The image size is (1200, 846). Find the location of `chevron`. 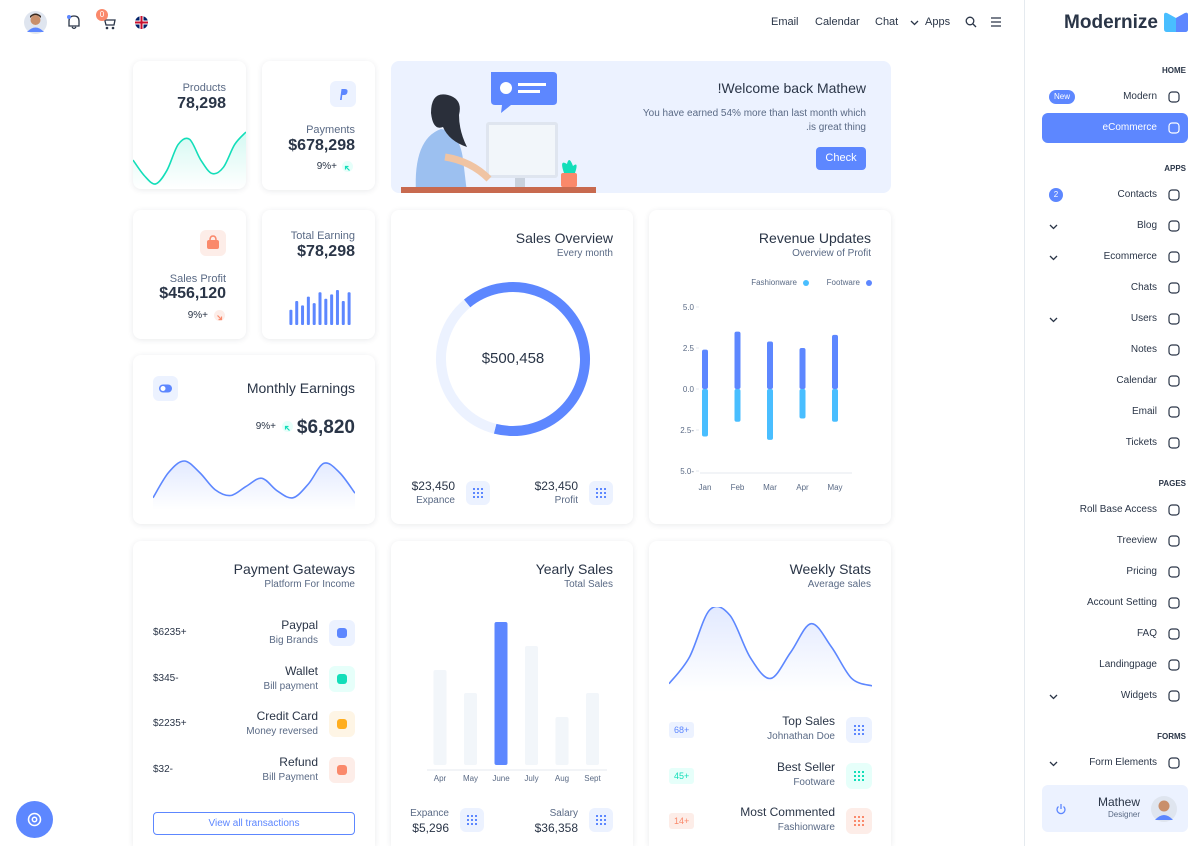

chevron is located at coordinates (914, 23).